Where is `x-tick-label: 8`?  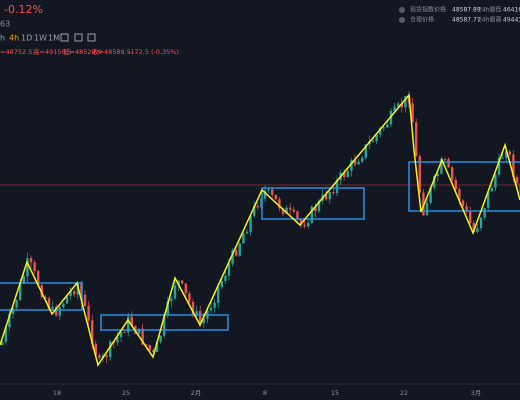 x-tick-label: 8 is located at coordinates (265, 393).